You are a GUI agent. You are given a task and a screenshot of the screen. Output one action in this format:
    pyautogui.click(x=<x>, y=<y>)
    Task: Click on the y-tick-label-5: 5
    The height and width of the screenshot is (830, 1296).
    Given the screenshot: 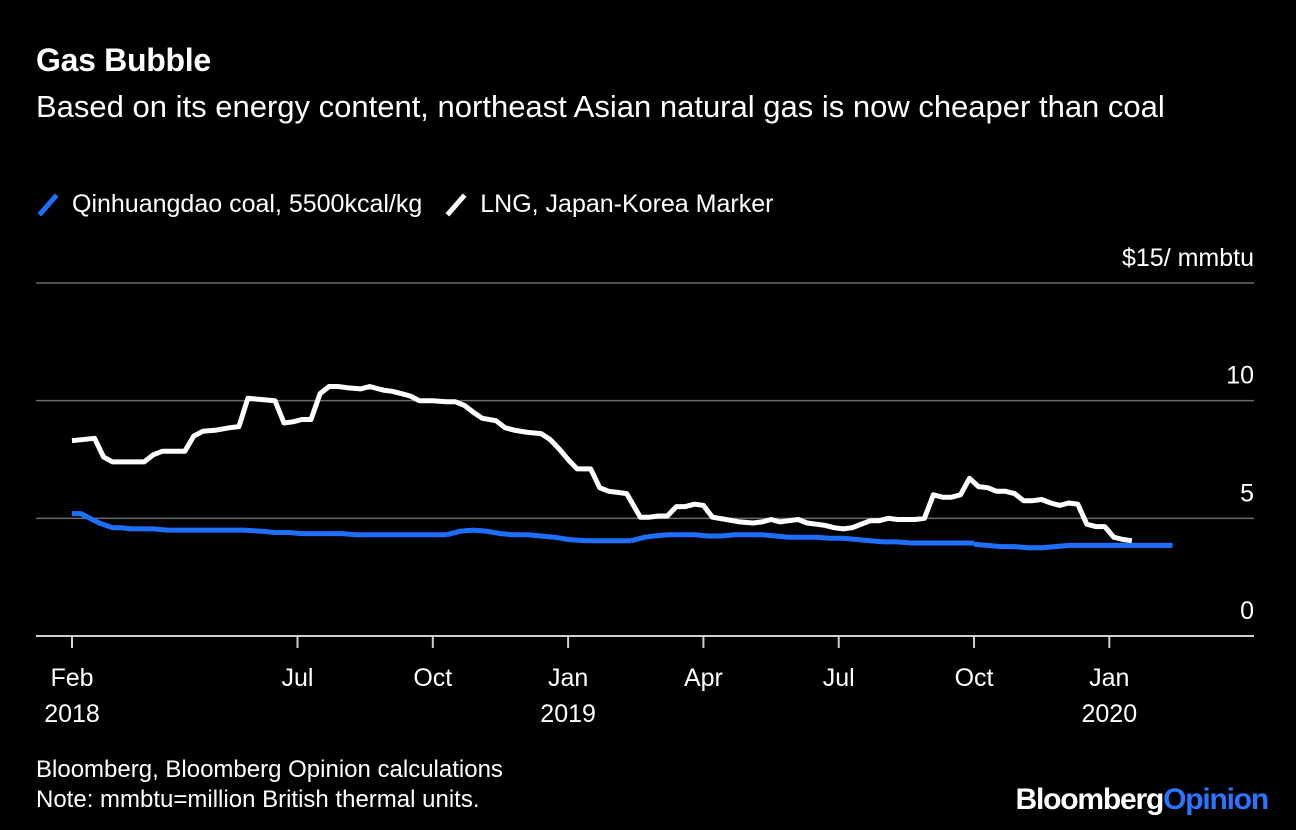 What is the action you would take?
    pyautogui.click(x=1247, y=493)
    